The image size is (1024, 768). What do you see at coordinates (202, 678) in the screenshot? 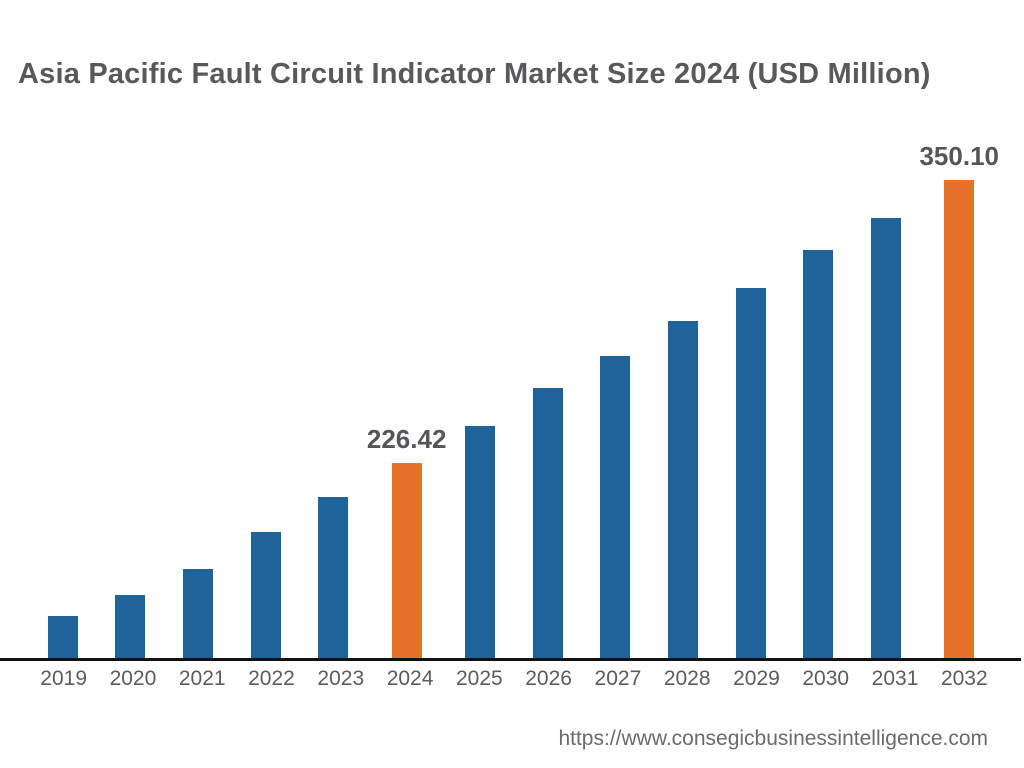
I see `x-tick-2021: 2021` at bounding box center [202, 678].